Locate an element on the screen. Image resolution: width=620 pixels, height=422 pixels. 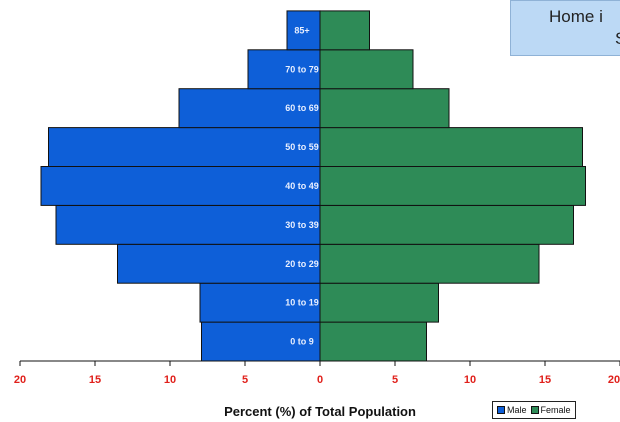
callout-line-2: S is located at coordinates (617, 39).